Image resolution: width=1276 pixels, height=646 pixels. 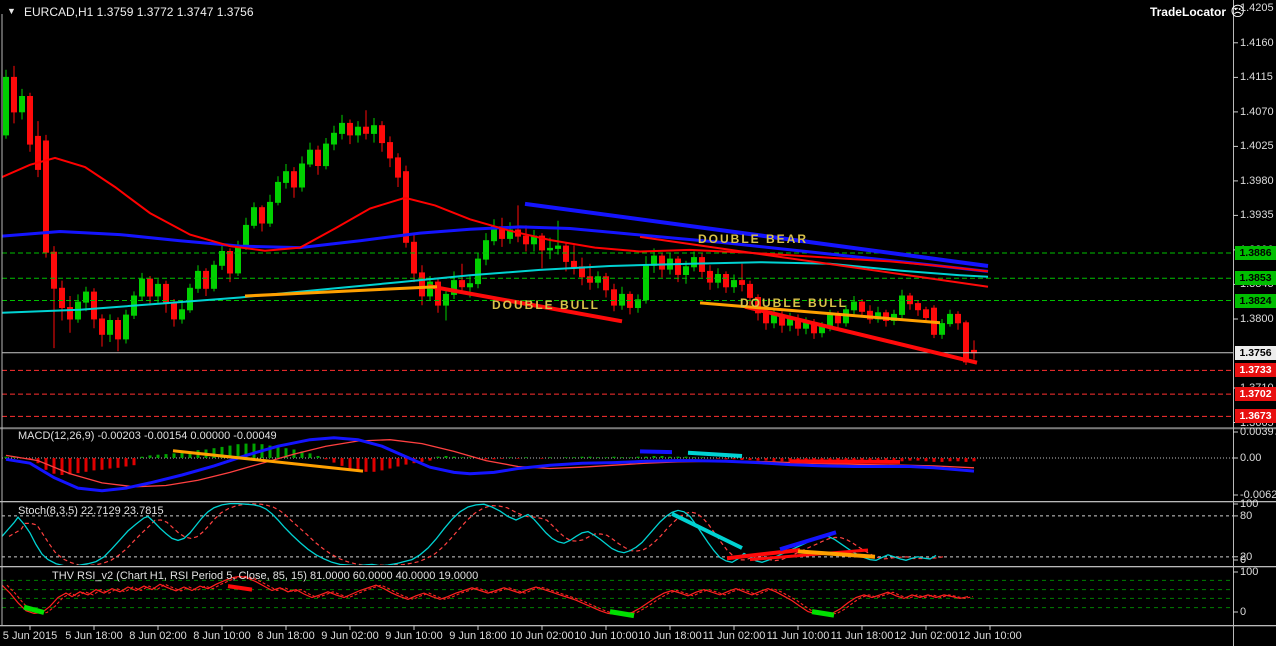 I want to click on time-tick-label: 8 Jun 02:00, so click(x=158, y=636).